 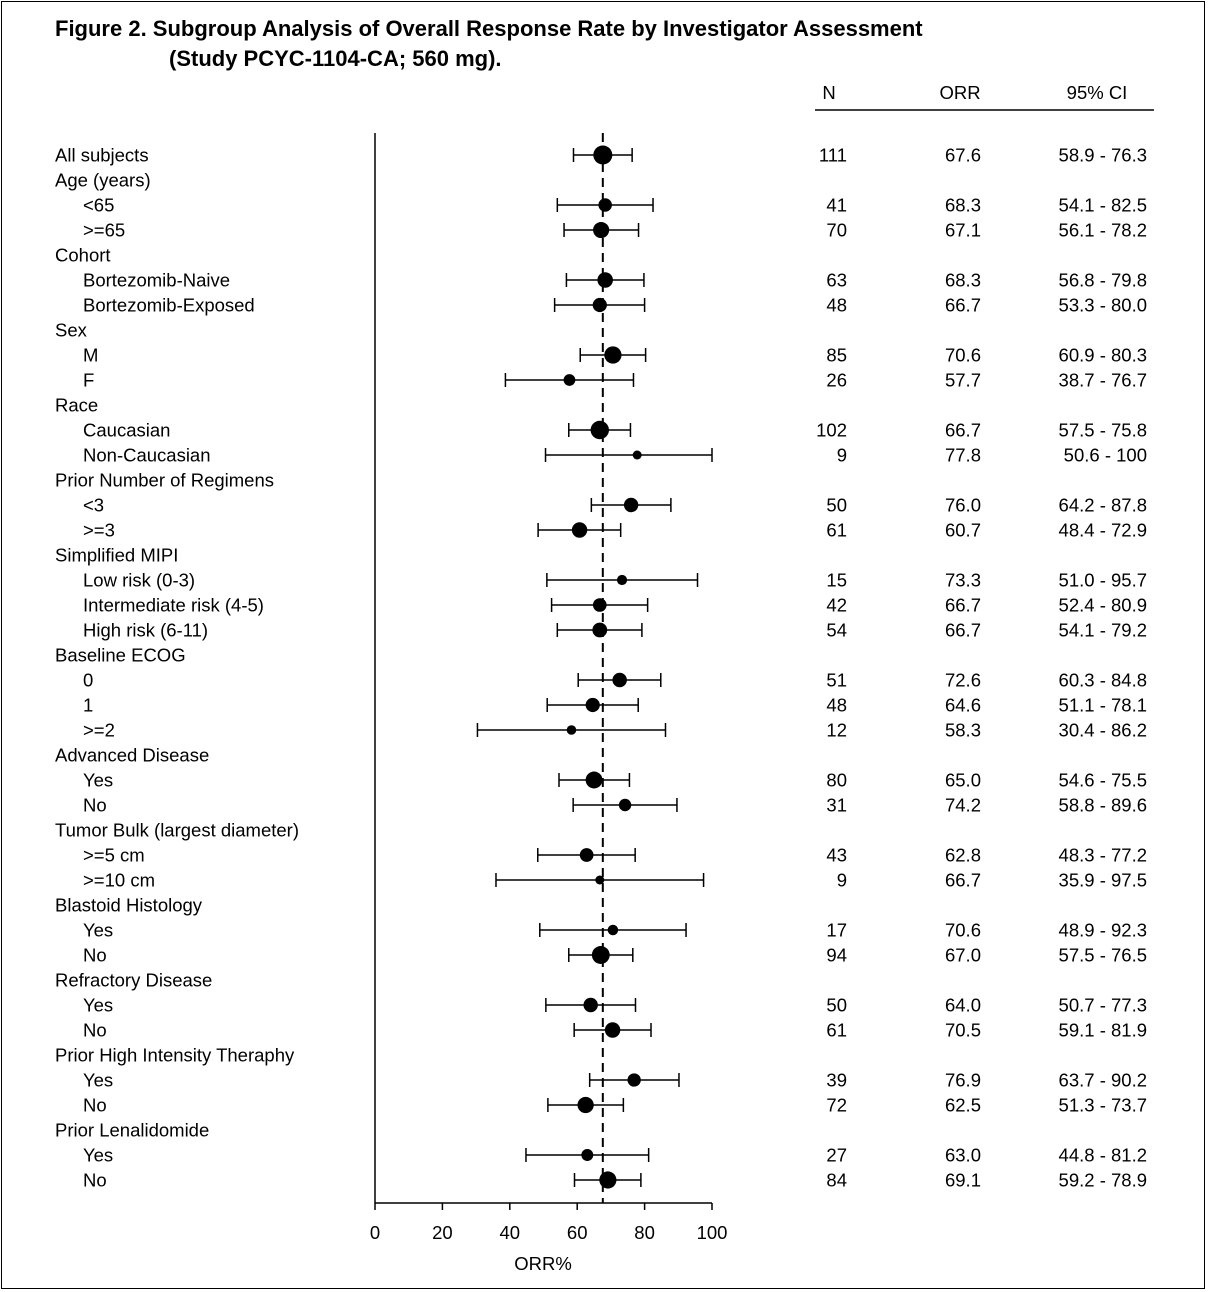 What do you see at coordinates (99, 530) in the screenshot?
I see `subgroup-label: >=3` at bounding box center [99, 530].